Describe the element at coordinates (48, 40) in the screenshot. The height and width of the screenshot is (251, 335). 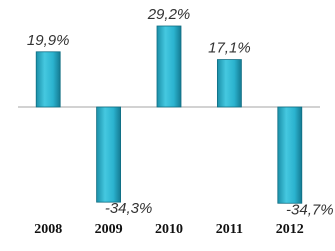
I see `data-label: 19,9%` at that location.